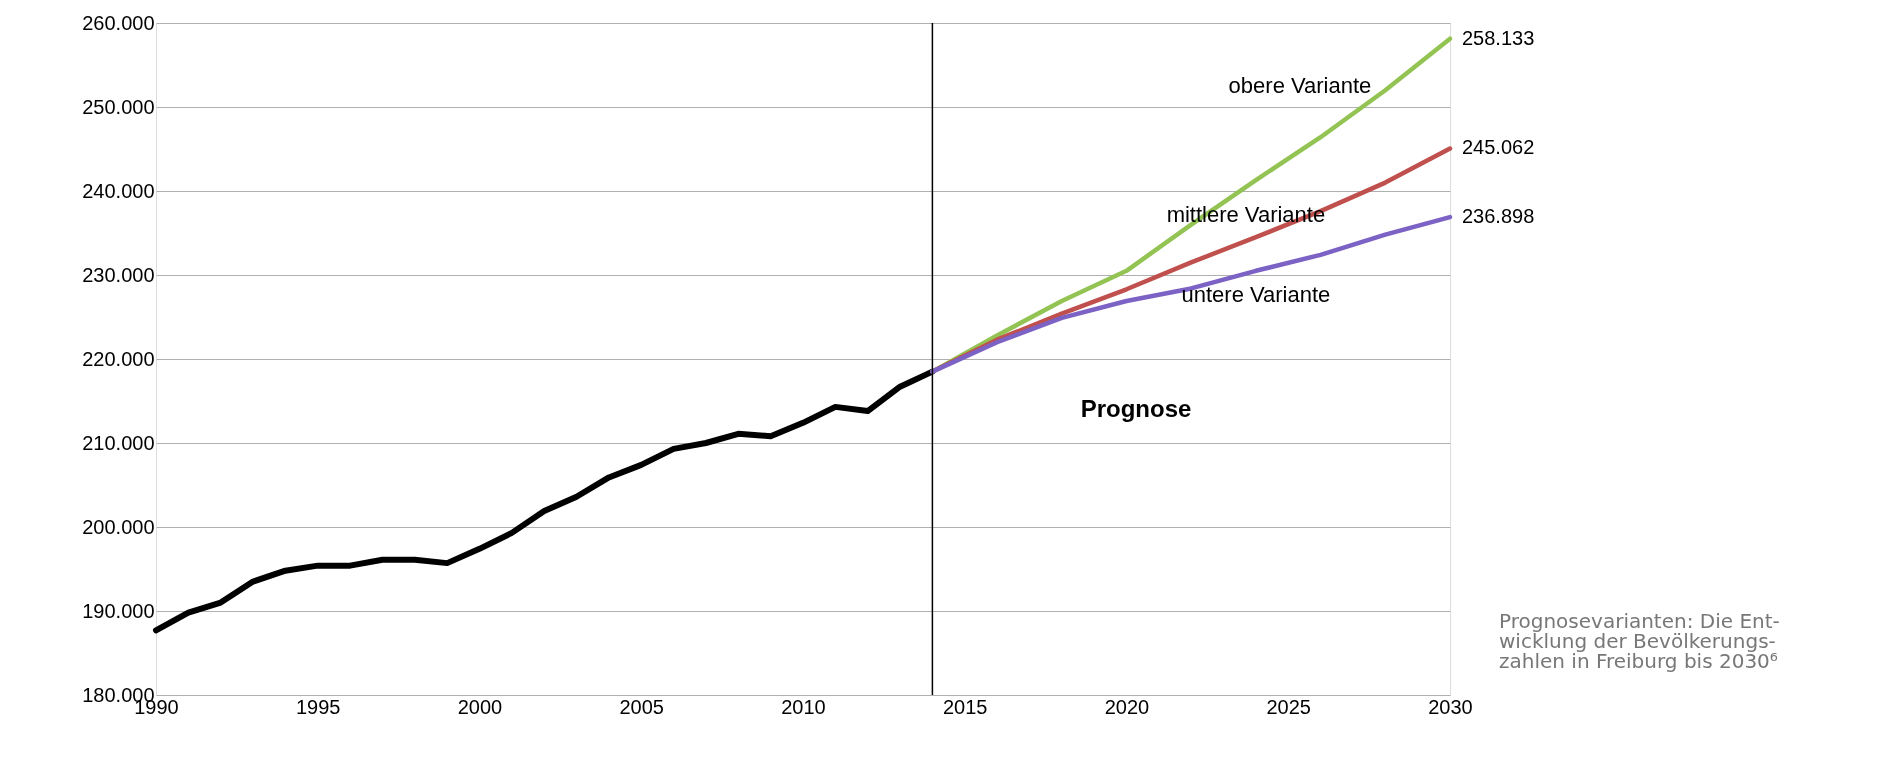  Describe the element at coordinates (803, 706) in the screenshot. I see `x-tick-label: 2010` at that location.